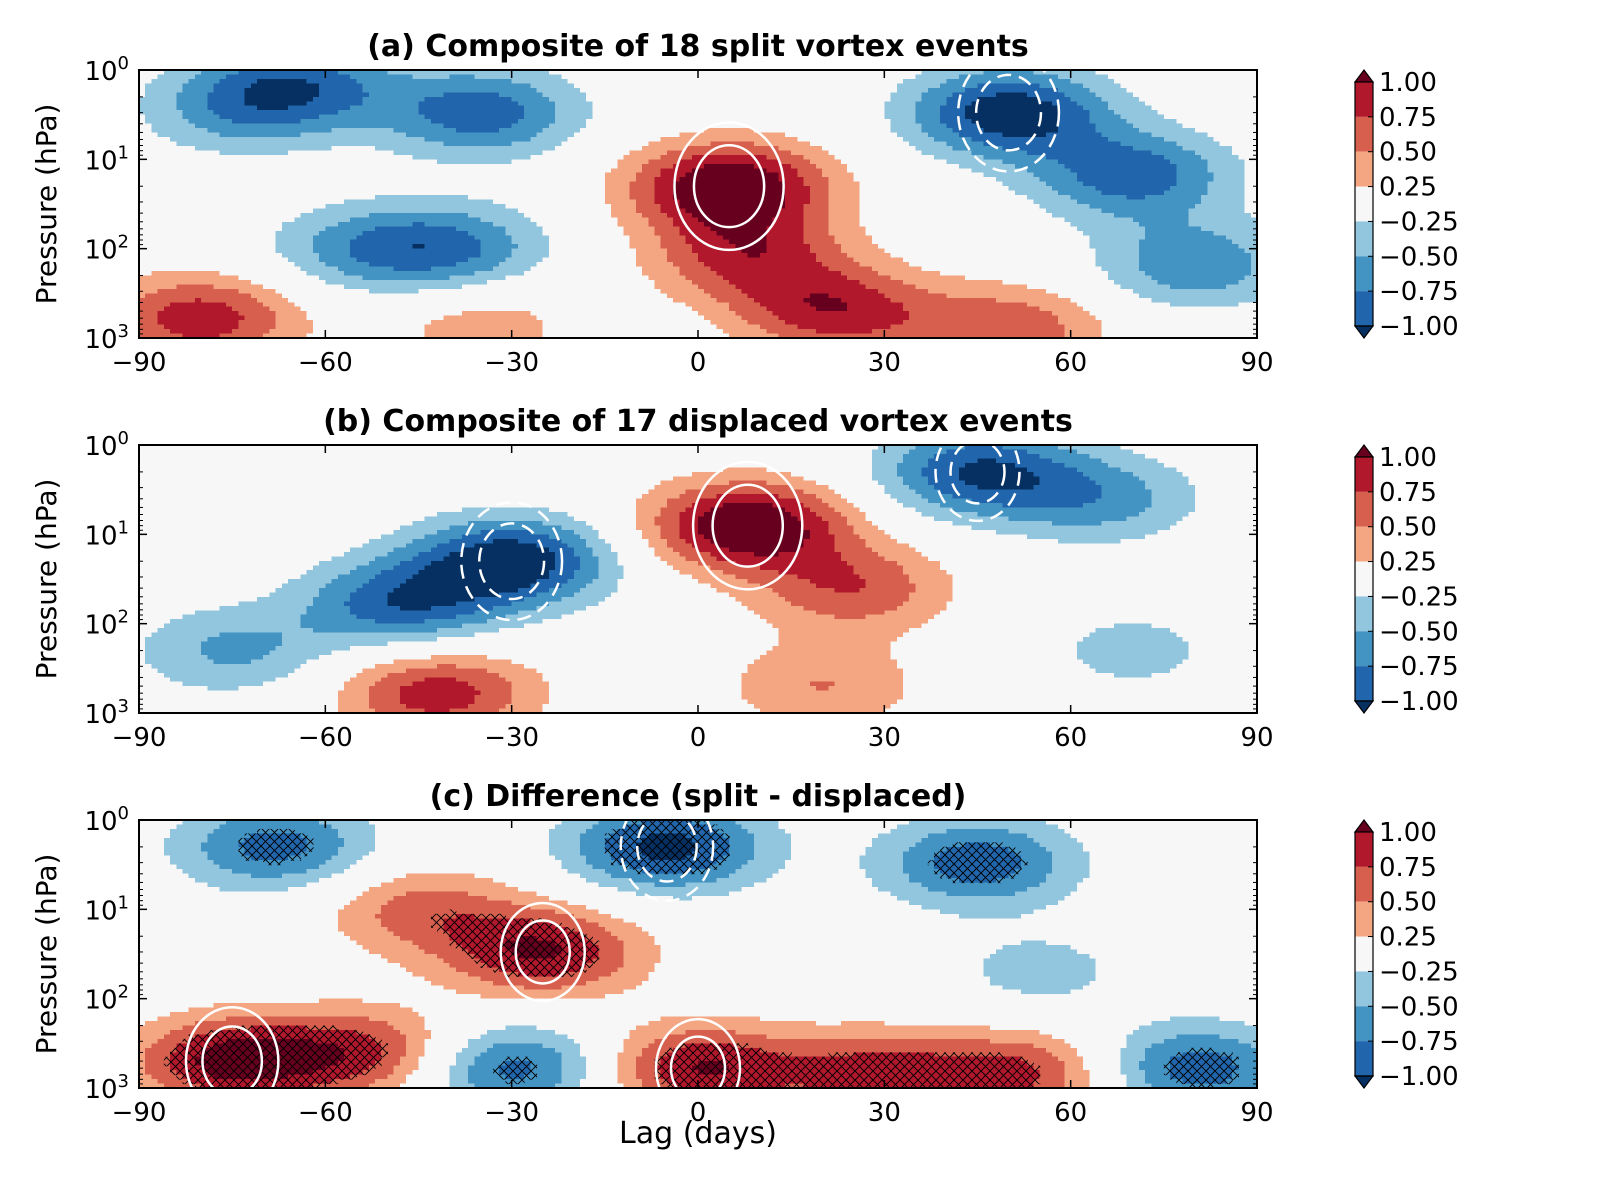  What do you see at coordinates (698, 796) in the screenshot?
I see `panel-c-title: (c) Difference (split - displaced)` at bounding box center [698, 796].